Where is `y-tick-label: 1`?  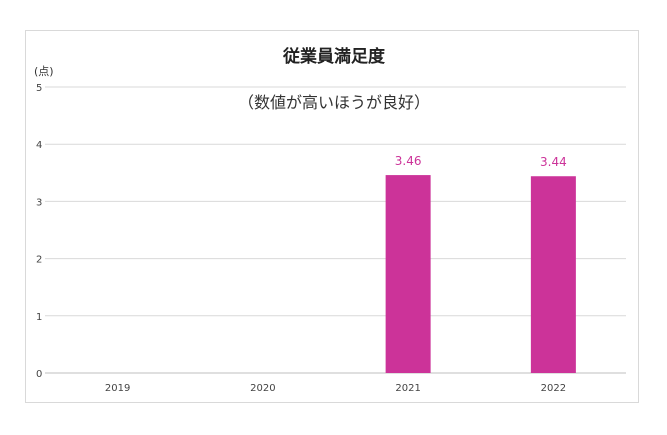 y-tick-label: 1 is located at coordinates (39, 317).